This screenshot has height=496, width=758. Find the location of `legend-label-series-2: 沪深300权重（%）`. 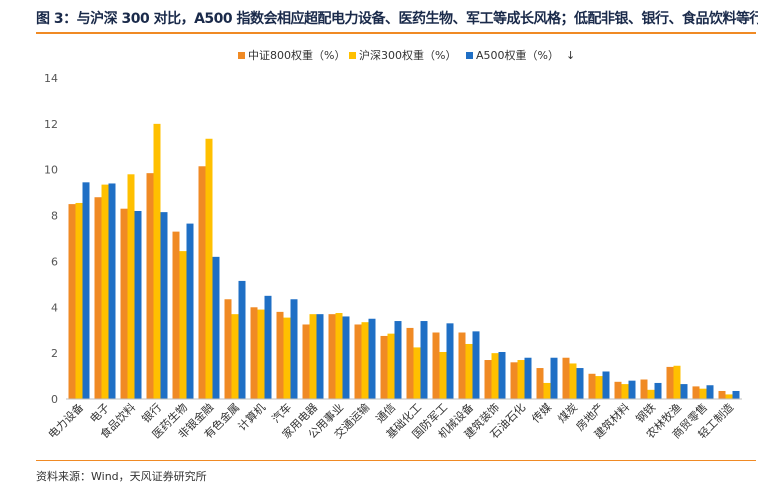

legend-label-series-2: 沪深300权重（%） is located at coordinates (407, 55).